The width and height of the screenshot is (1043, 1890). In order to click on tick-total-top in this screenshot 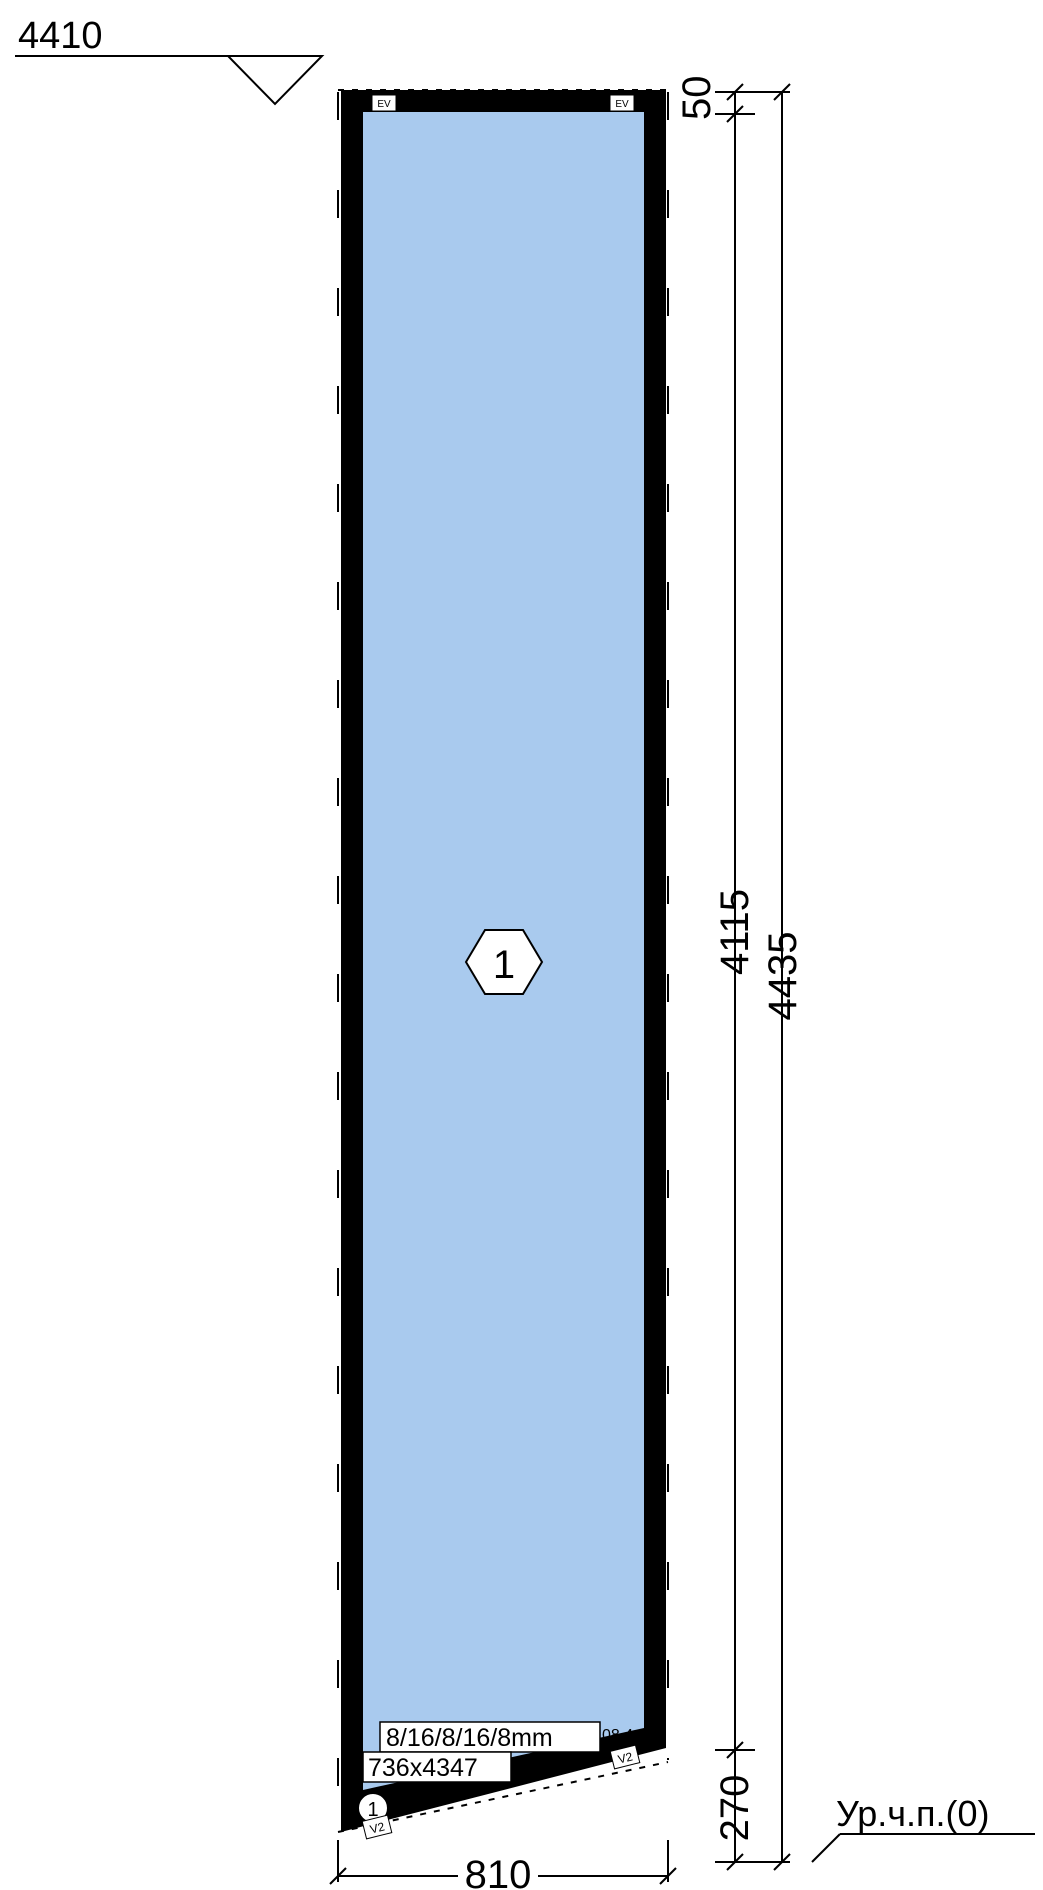, I will do `click(782, 92)`.